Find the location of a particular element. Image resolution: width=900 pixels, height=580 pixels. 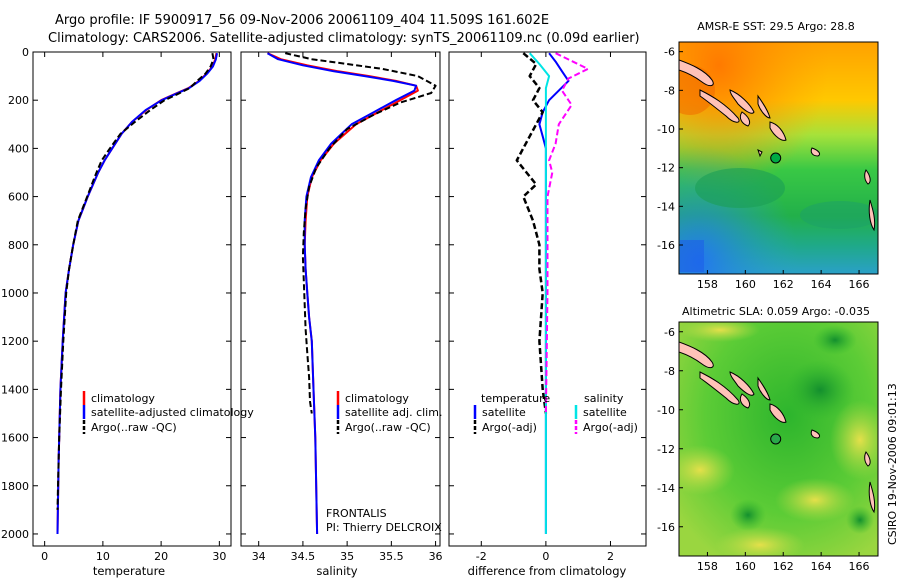

sst-map-axes: 158 160 162 164 166 -6 -8 -10 -12 -14 -16 is located at coordinates (763, 168).